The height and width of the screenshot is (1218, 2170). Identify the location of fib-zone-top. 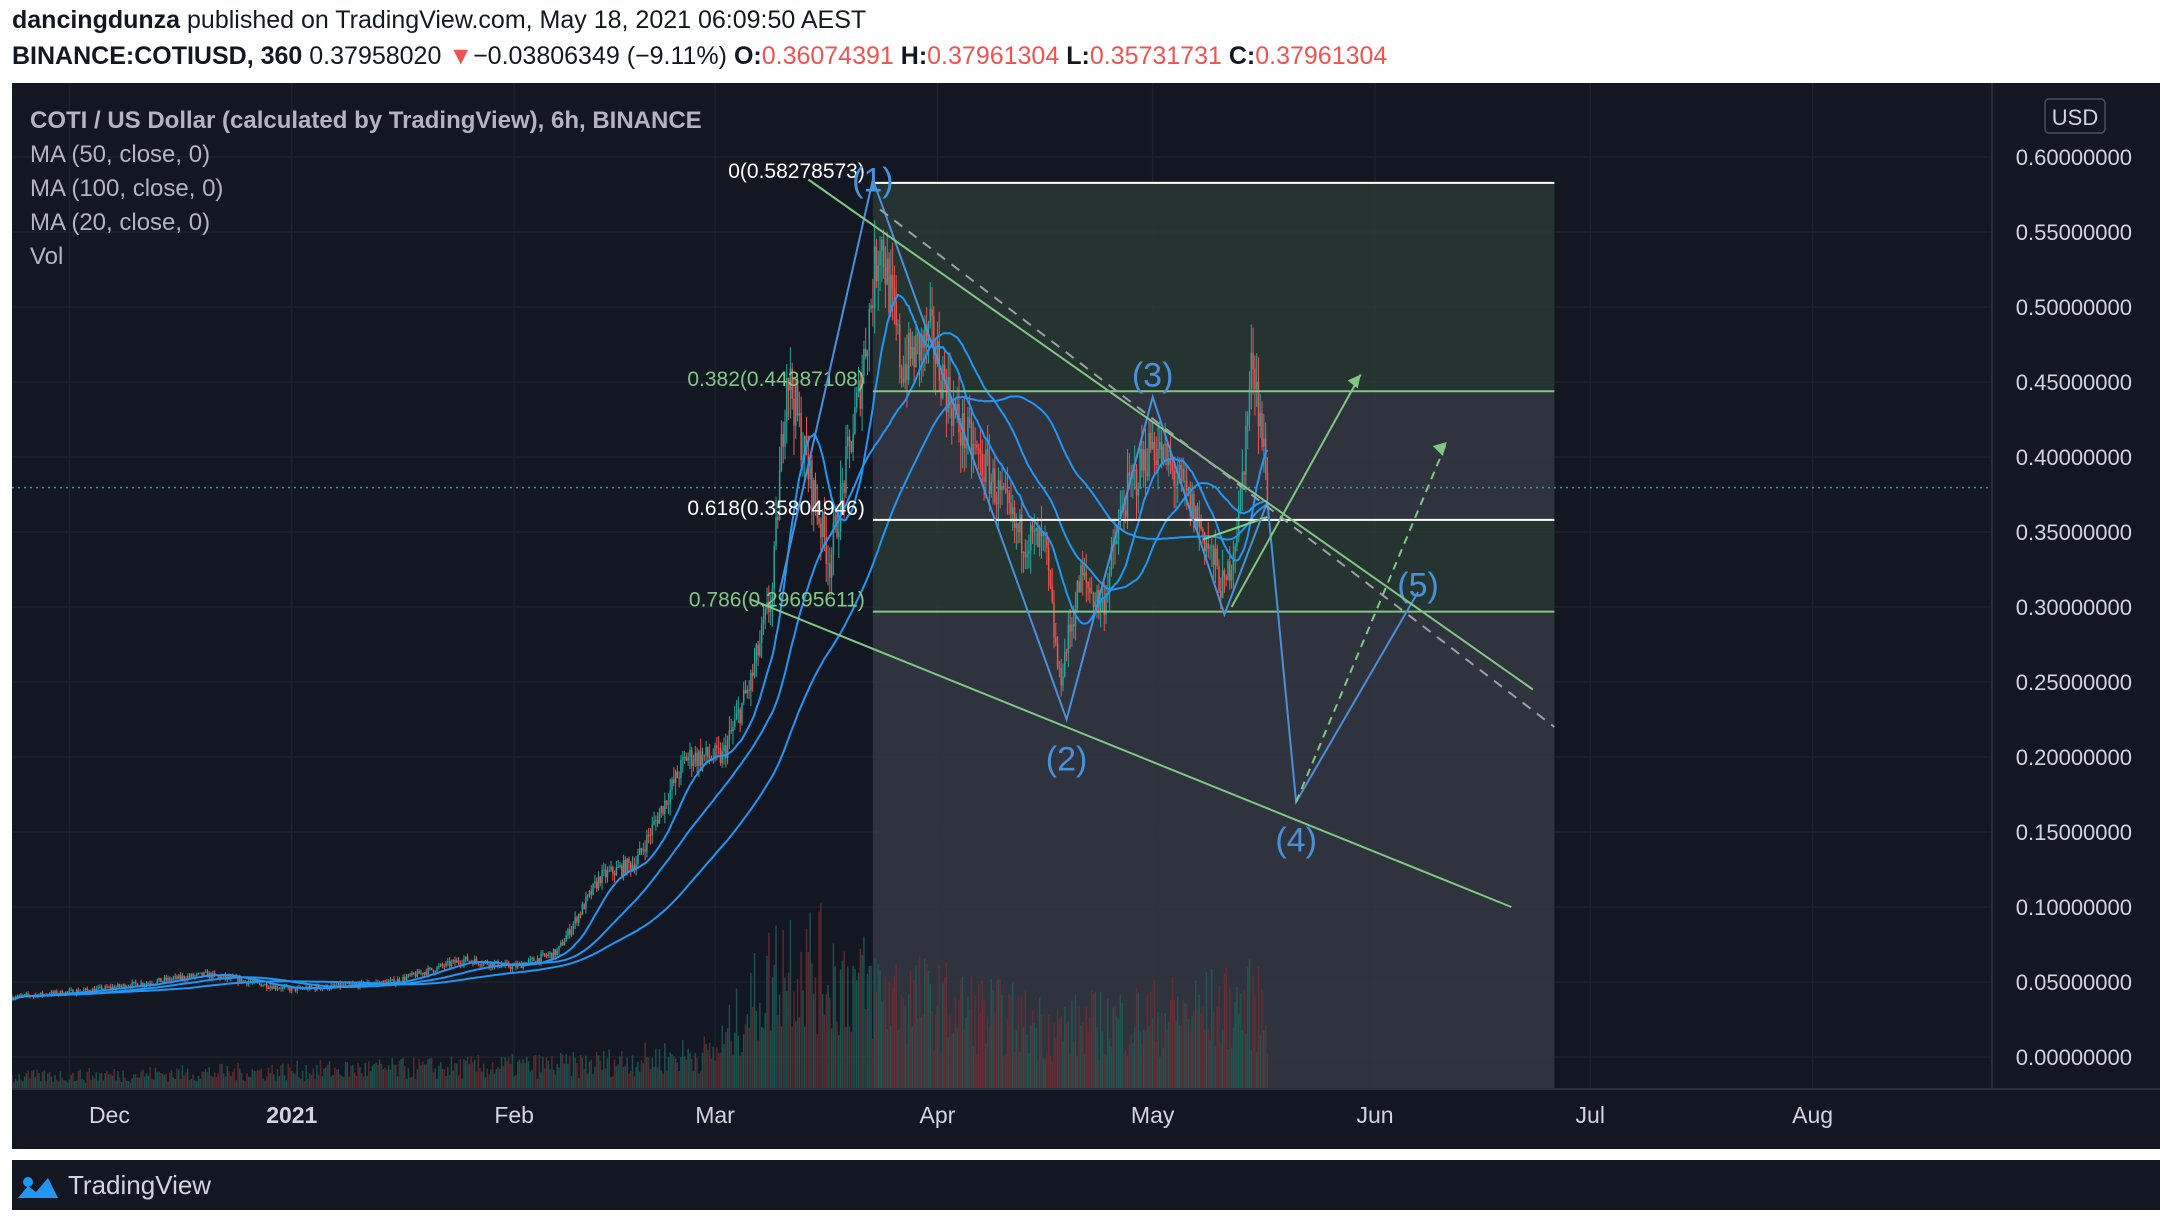
(1213, 287).